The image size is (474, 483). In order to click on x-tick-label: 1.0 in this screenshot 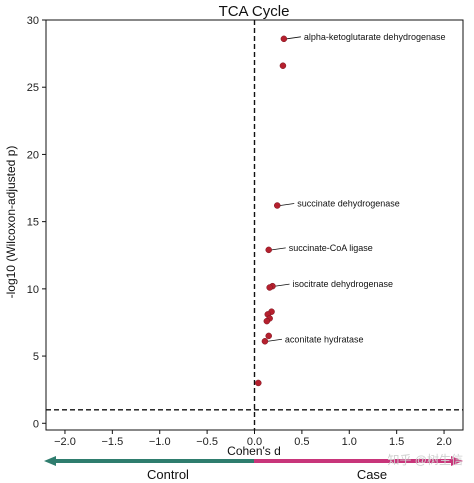, I will do `click(349, 442)`.